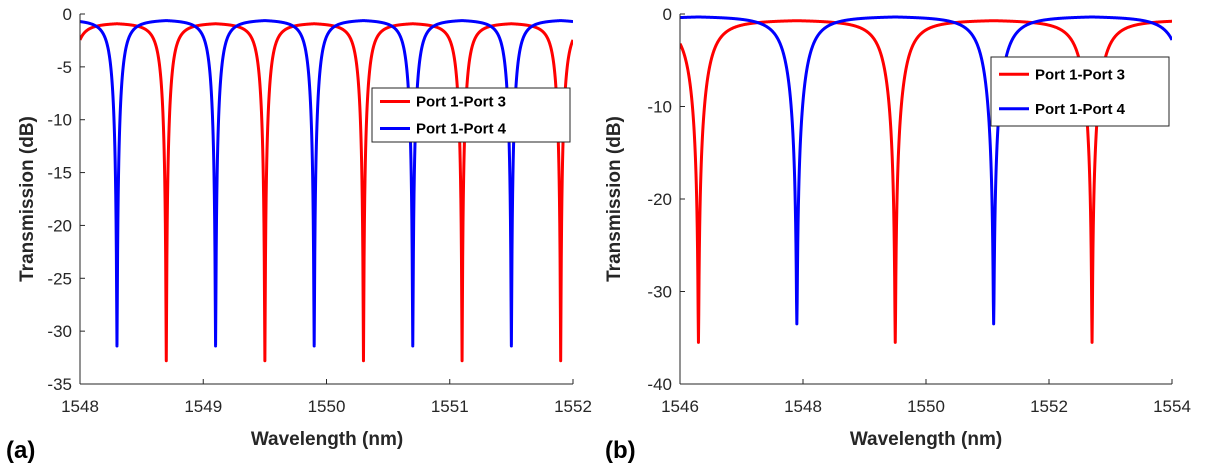 Image resolution: width=1208 pixels, height=470 pixels. I want to click on y-tick-label: -35, so click(59, 384).